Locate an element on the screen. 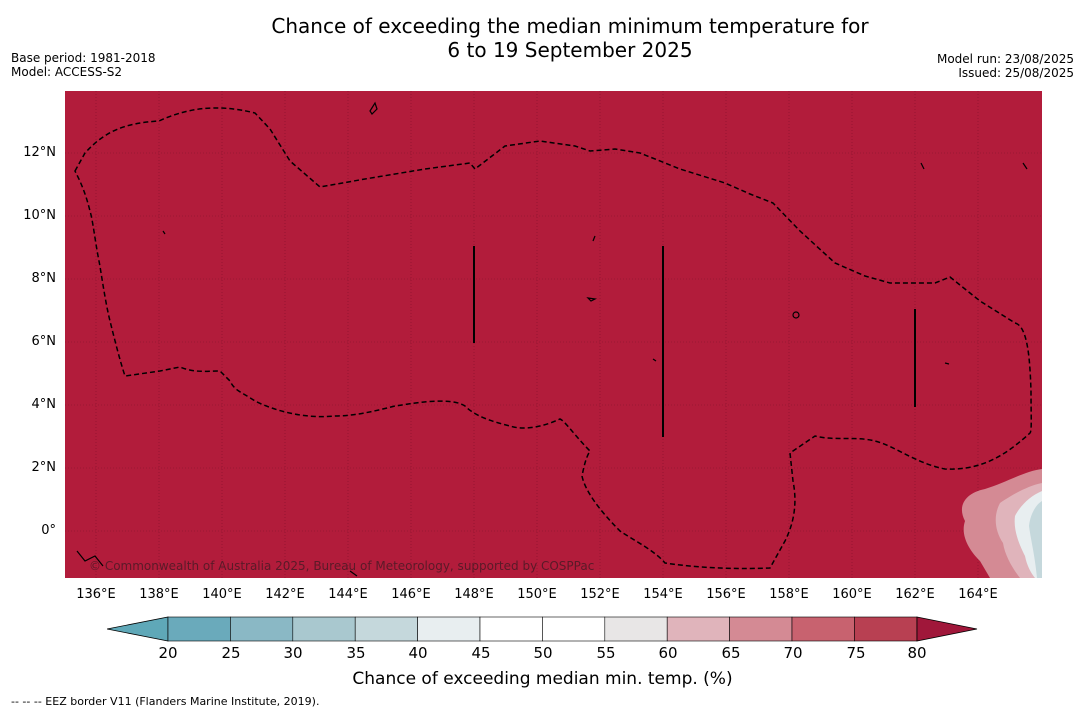  colorbar is located at coordinates (542, 629).